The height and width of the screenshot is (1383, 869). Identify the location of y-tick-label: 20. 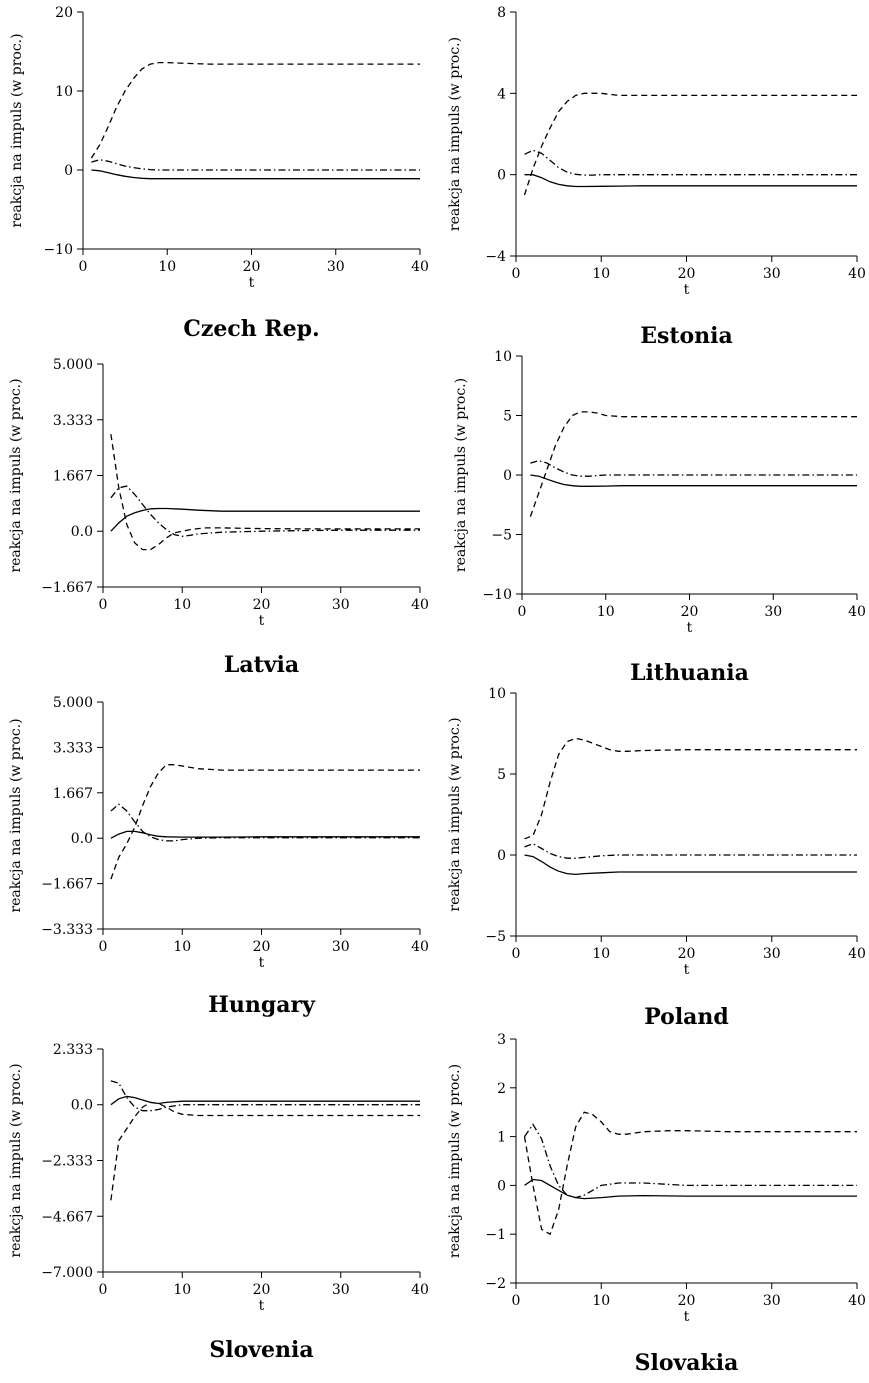
(64, 13).